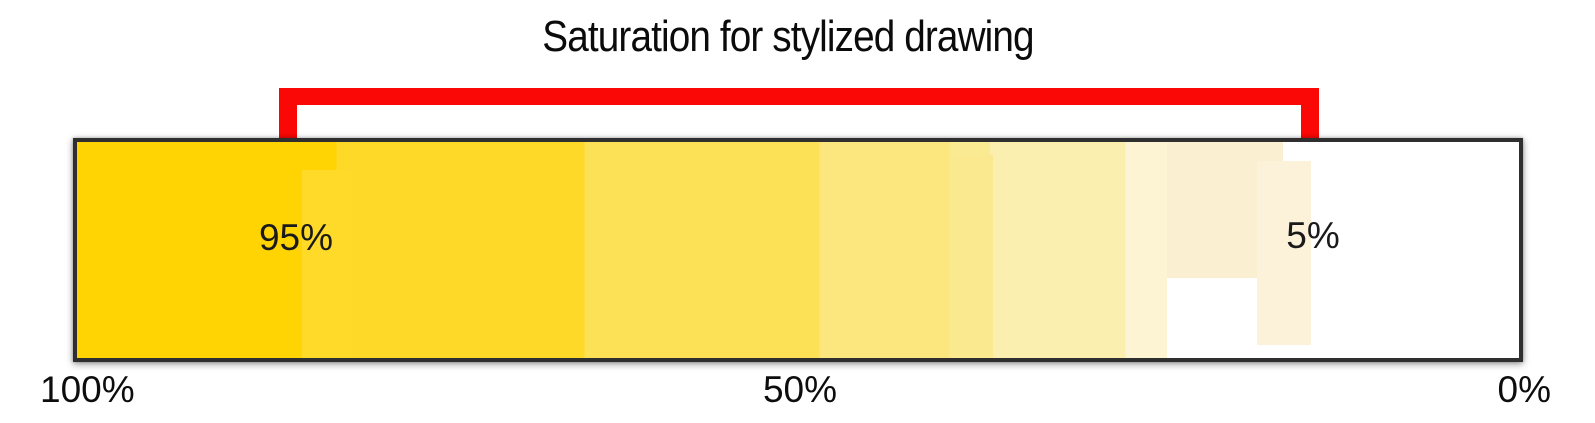  What do you see at coordinates (800, 389) in the screenshot?
I see `axis-label-50: 50%` at bounding box center [800, 389].